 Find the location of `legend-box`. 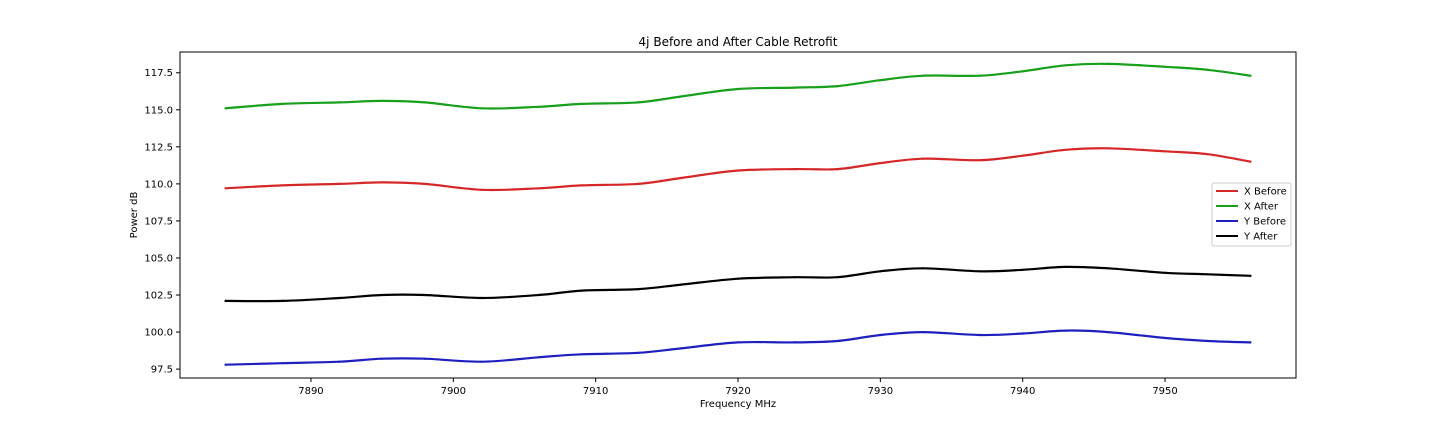

legend-box is located at coordinates (1251, 214).